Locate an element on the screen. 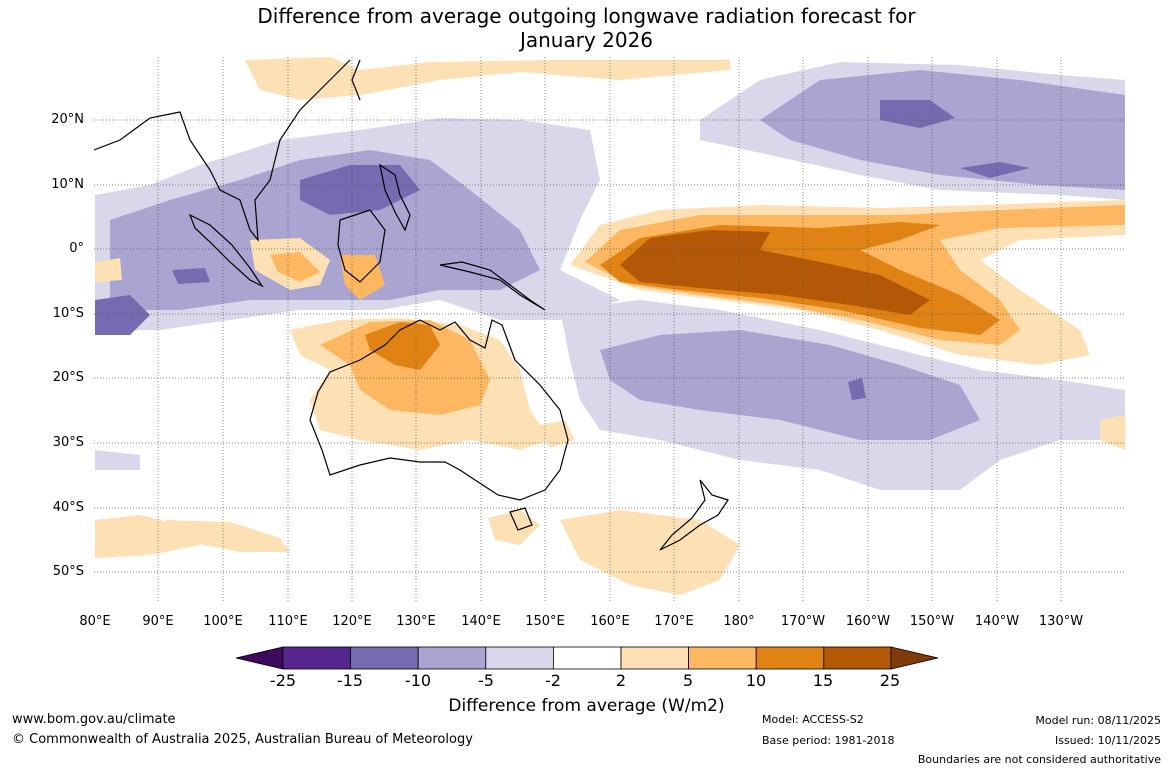 The height and width of the screenshot is (770, 1173). japan-coast is located at coordinates (356, 80).